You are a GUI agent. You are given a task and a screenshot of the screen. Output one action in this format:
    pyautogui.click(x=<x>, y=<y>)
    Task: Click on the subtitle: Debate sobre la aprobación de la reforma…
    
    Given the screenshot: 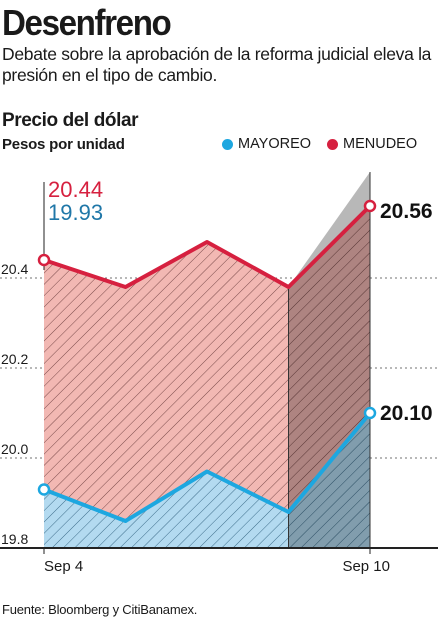 What is the action you would take?
    pyautogui.click(x=217, y=64)
    